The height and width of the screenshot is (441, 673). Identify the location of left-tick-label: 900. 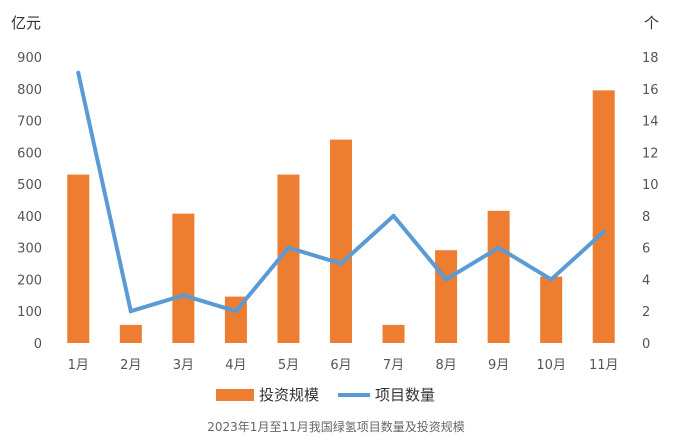
(29, 58).